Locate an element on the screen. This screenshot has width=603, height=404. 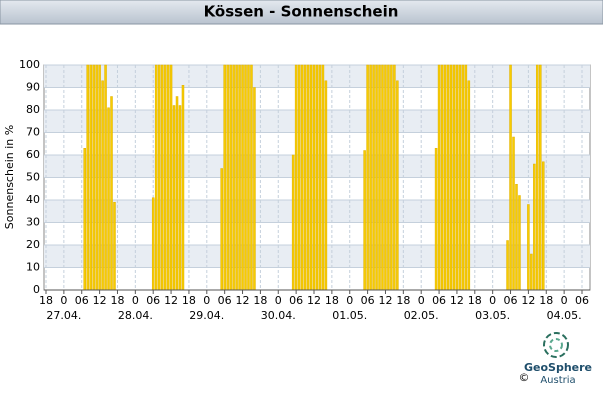
y-tick-label: 30 is located at coordinates (33, 222).